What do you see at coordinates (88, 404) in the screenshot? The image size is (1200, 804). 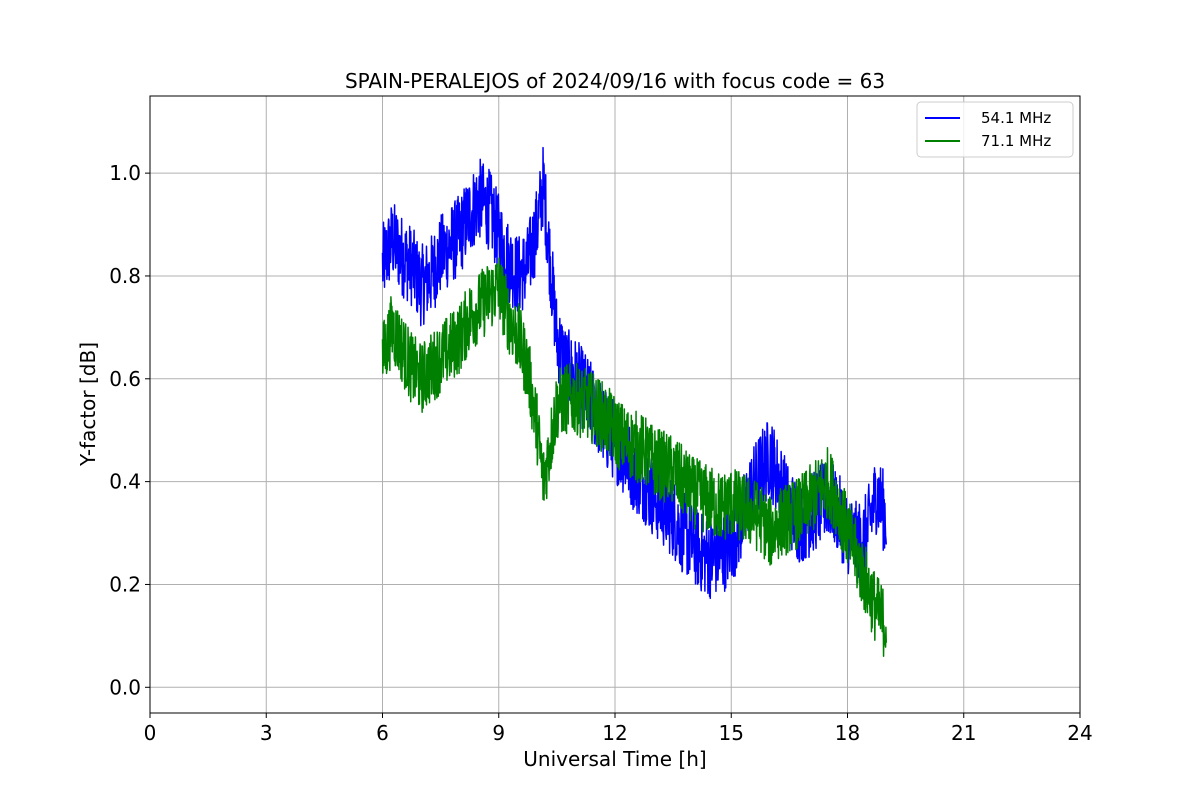 I see `y-axis-label: Y-factor [dB]` at bounding box center [88, 404].